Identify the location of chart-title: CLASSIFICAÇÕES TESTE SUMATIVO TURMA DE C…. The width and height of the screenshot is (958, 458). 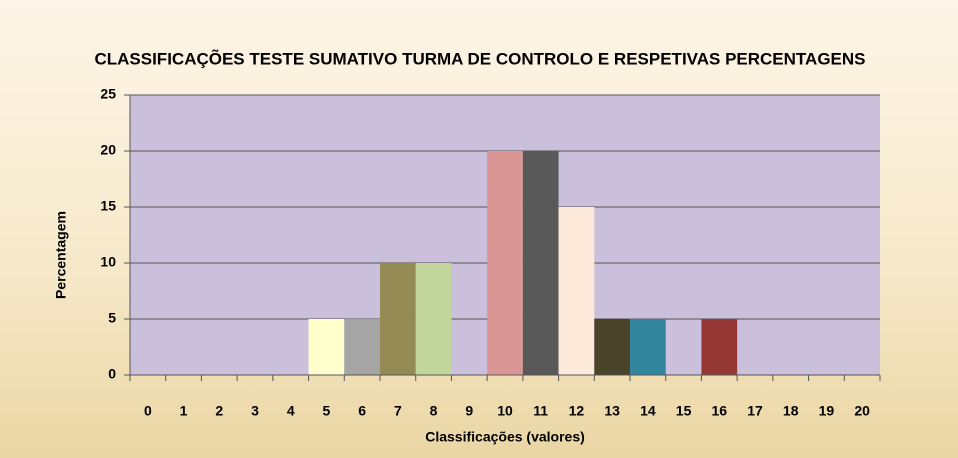
(479, 58).